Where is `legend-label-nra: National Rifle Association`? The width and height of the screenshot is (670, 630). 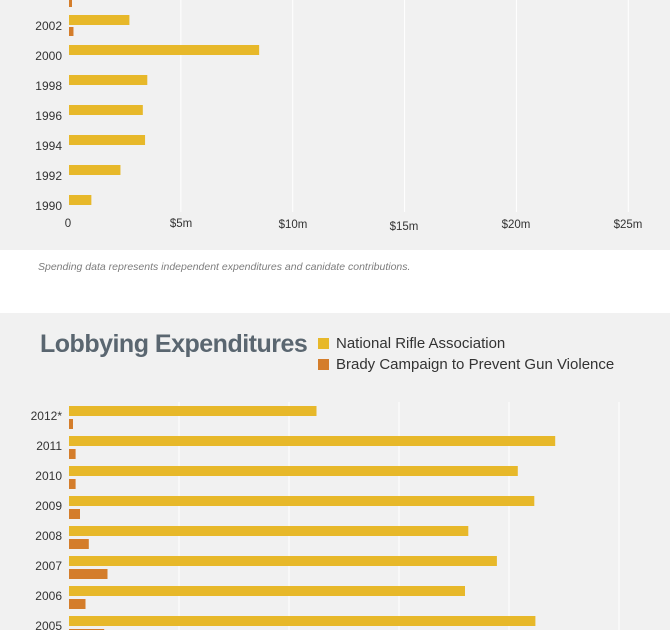
legend-label-nra: National Rifle Association is located at coordinates (421, 343).